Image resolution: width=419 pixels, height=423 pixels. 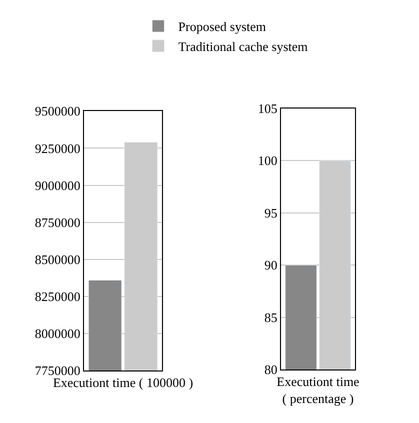 I want to click on y-tick-label: 100, so click(x=268, y=160).